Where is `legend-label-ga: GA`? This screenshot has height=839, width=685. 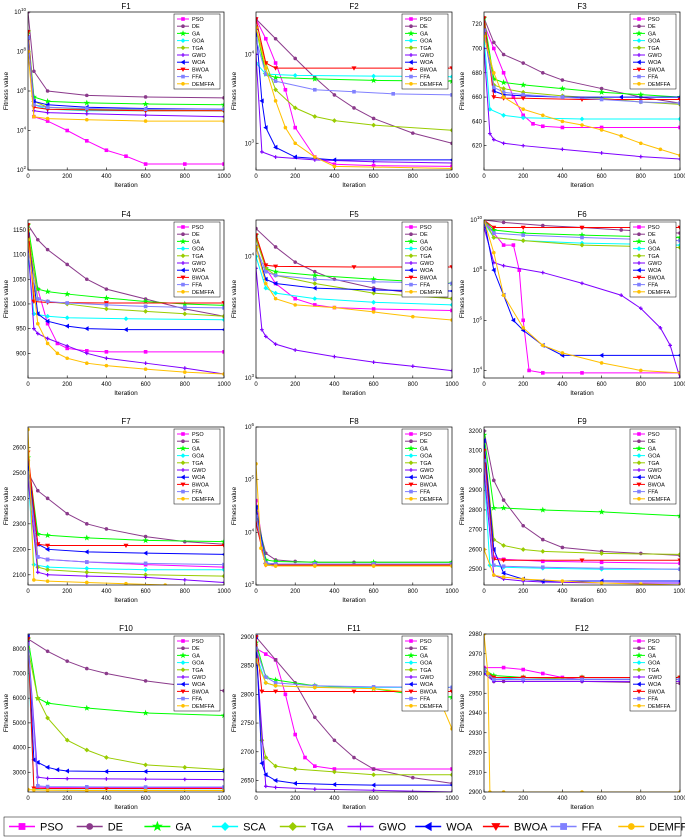 legend-label-ga: GA is located at coordinates (652, 449).